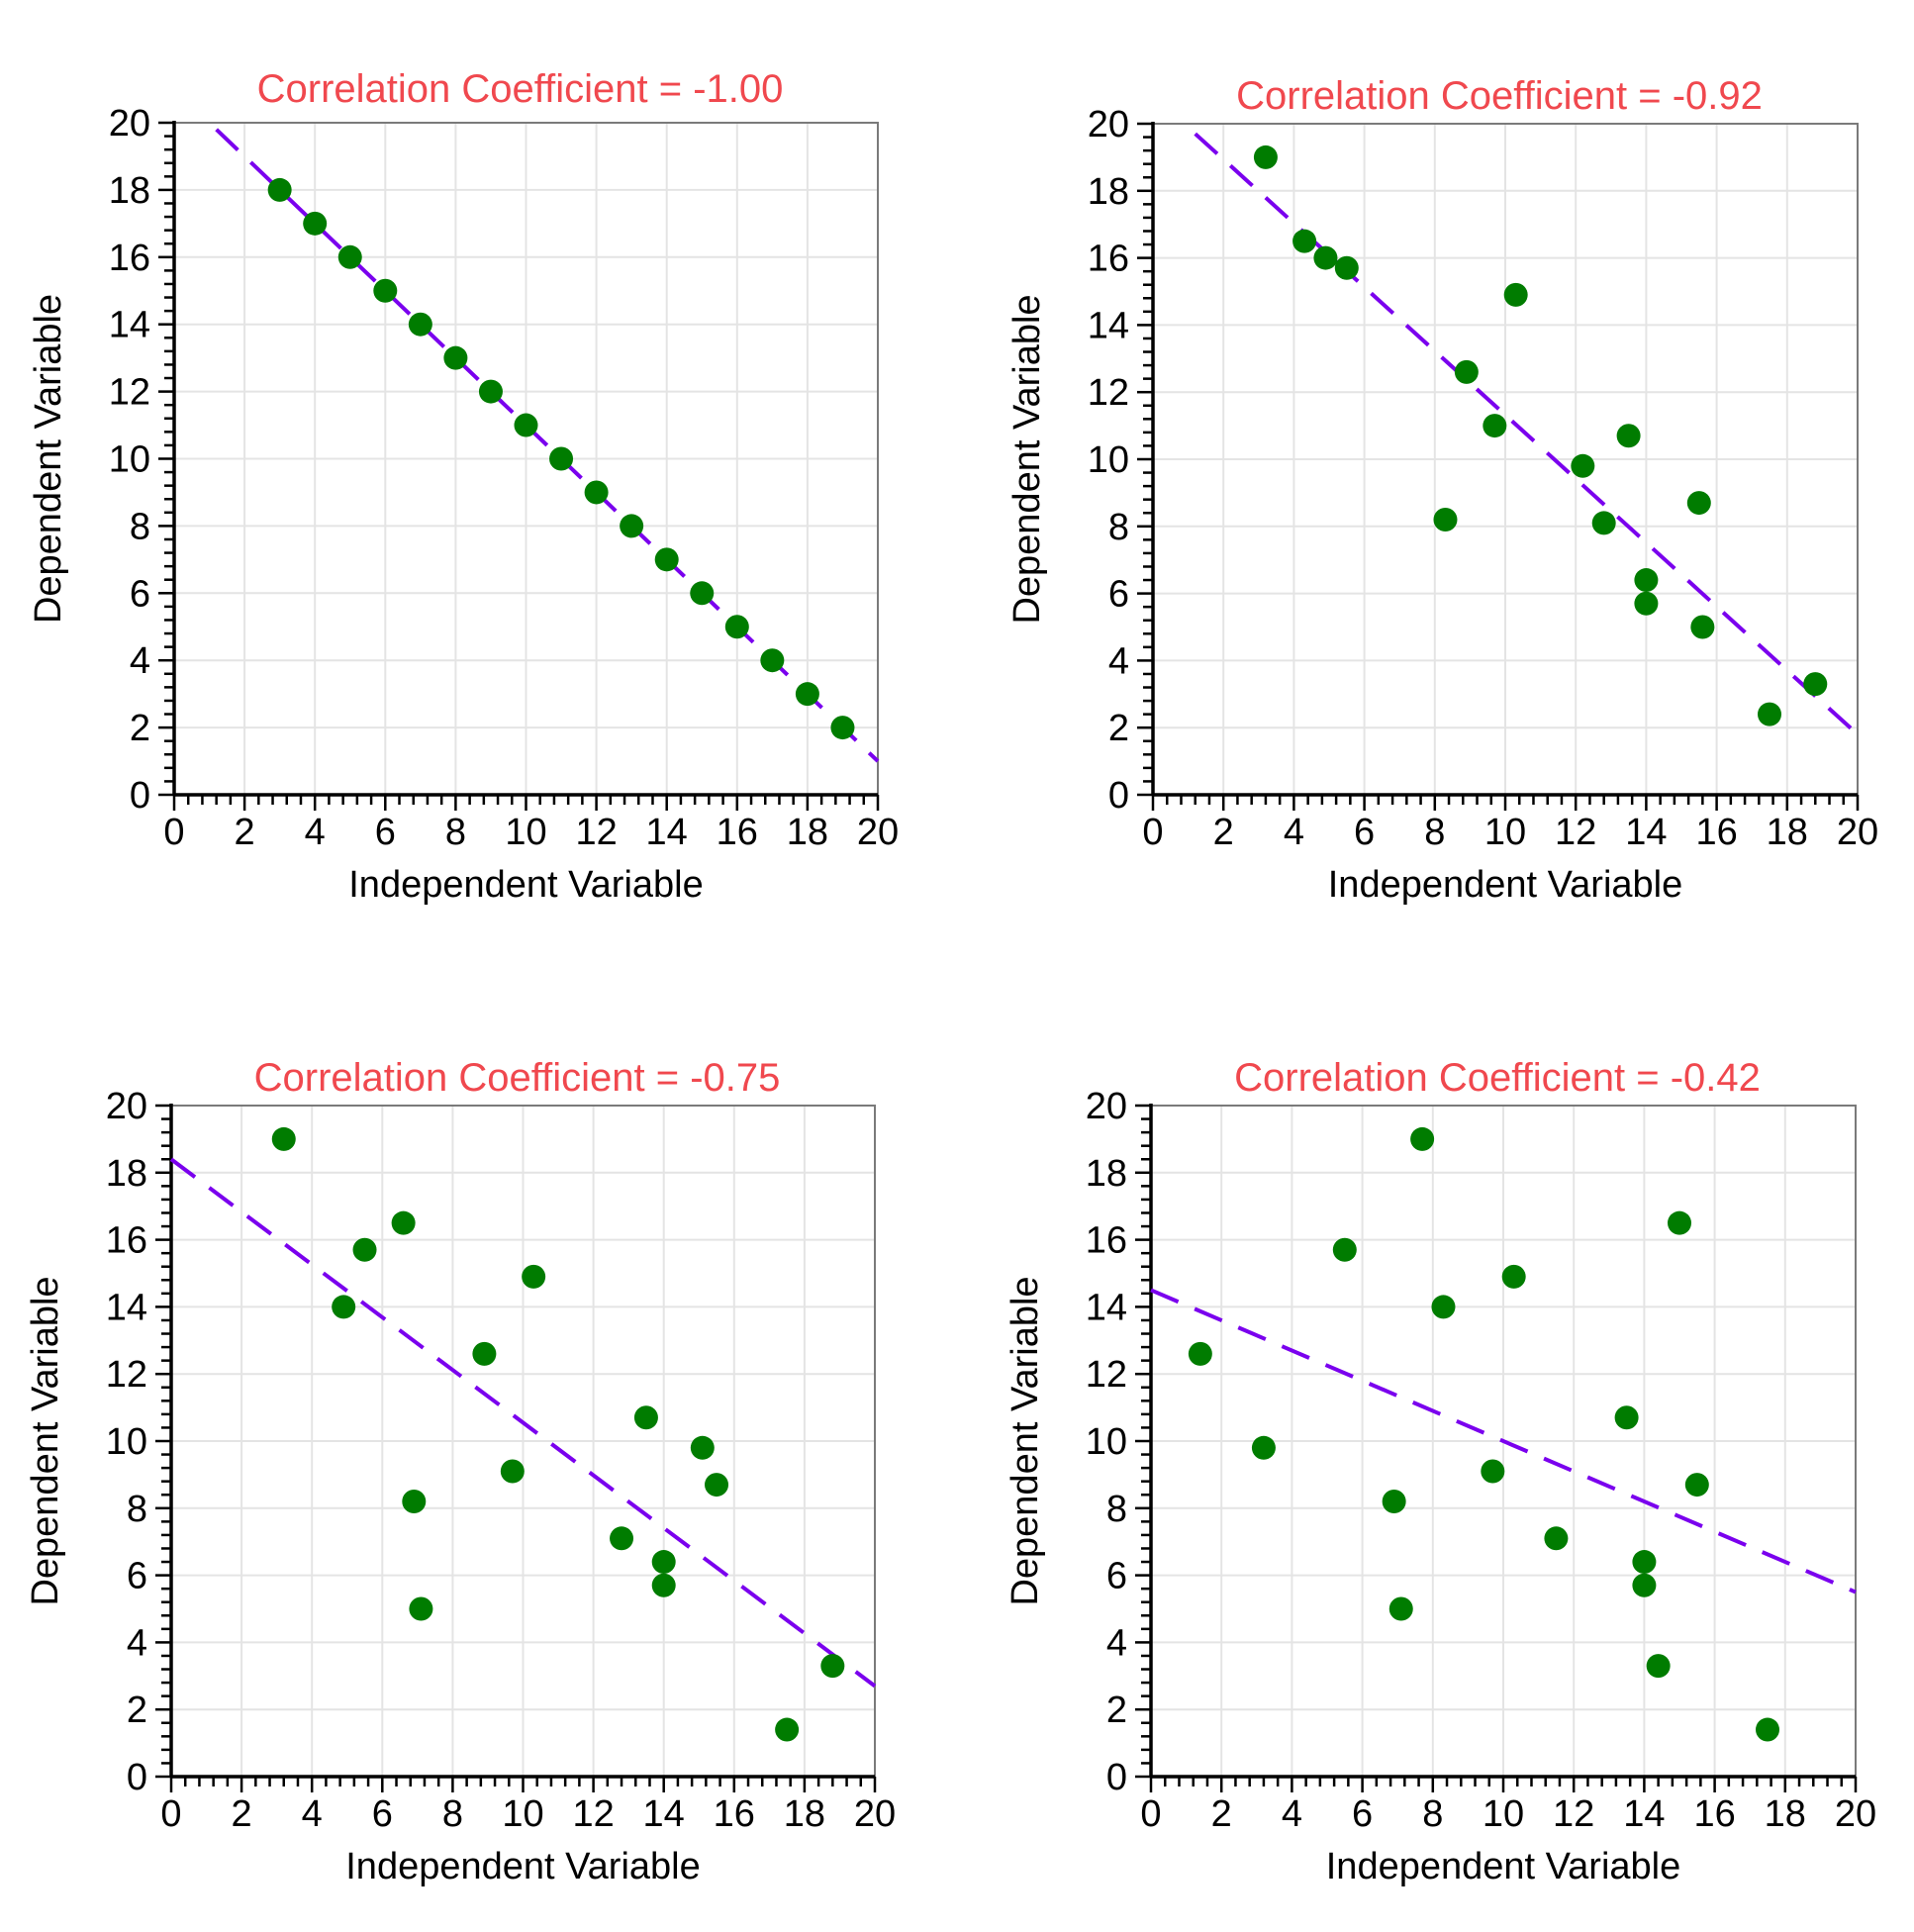 This screenshot has width=1914, height=1932. What do you see at coordinates (1108, 460) in the screenshot?
I see `y-tick-label: 10` at bounding box center [1108, 460].